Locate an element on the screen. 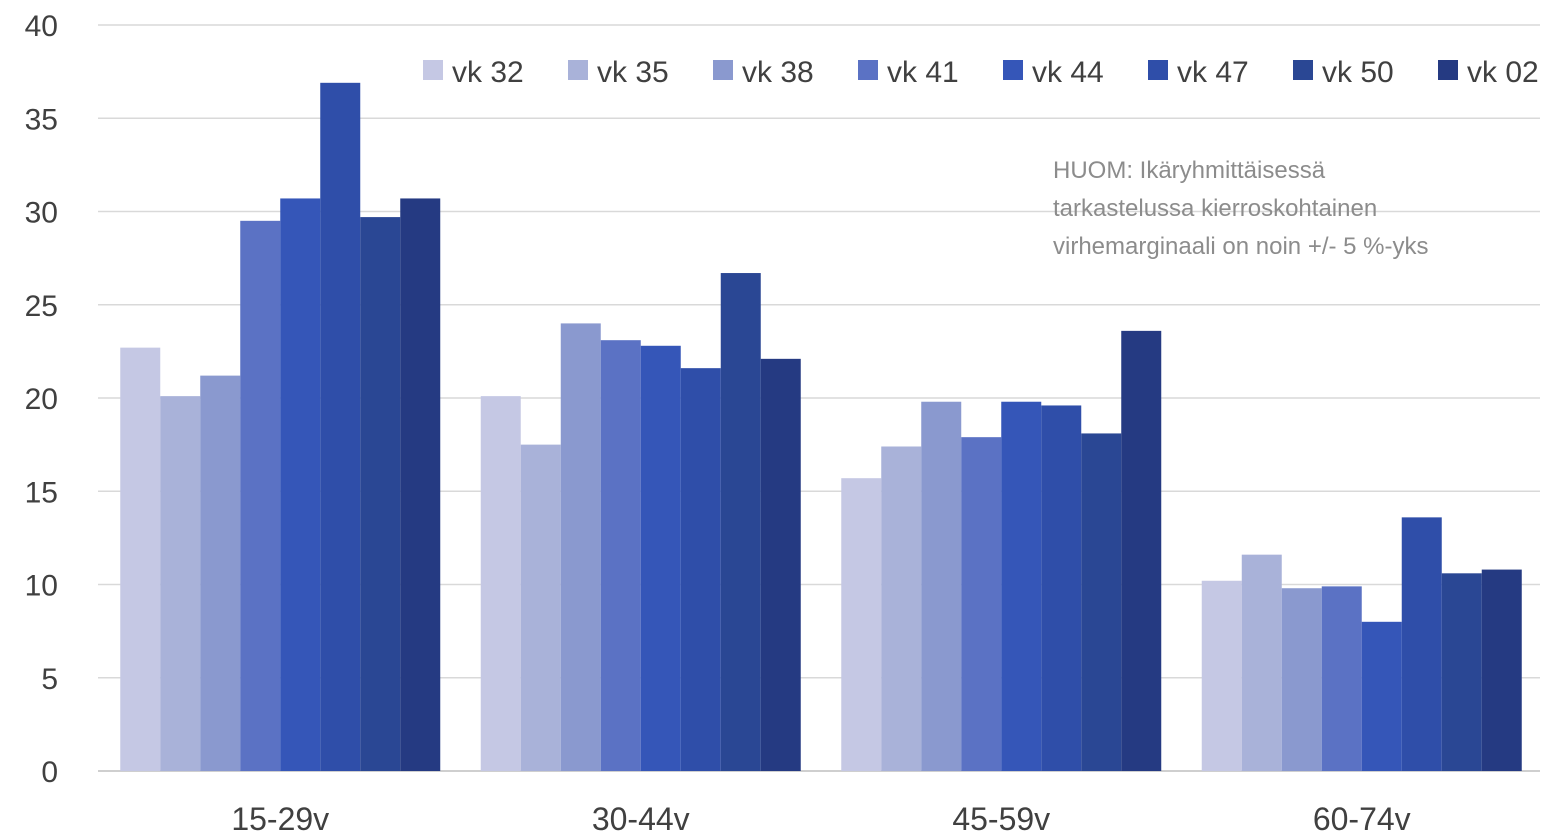  note-line-1: HUOM: Ikäryhmittäisessä is located at coordinates (1189, 170).